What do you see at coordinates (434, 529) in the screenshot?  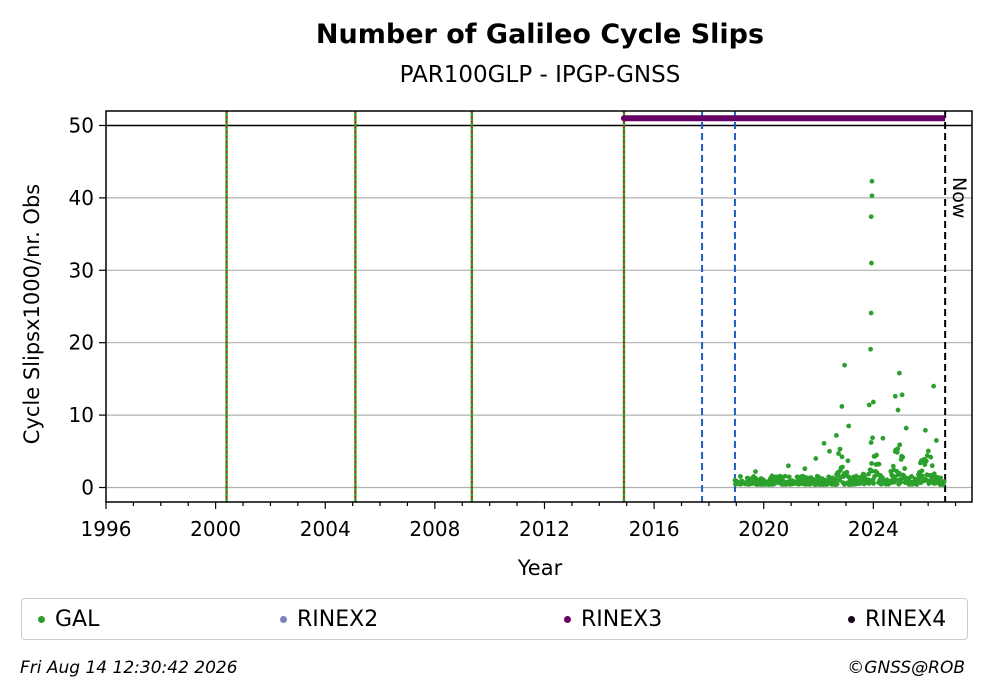 I see `x-tick-label: 2008` at bounding box center [434, 529].